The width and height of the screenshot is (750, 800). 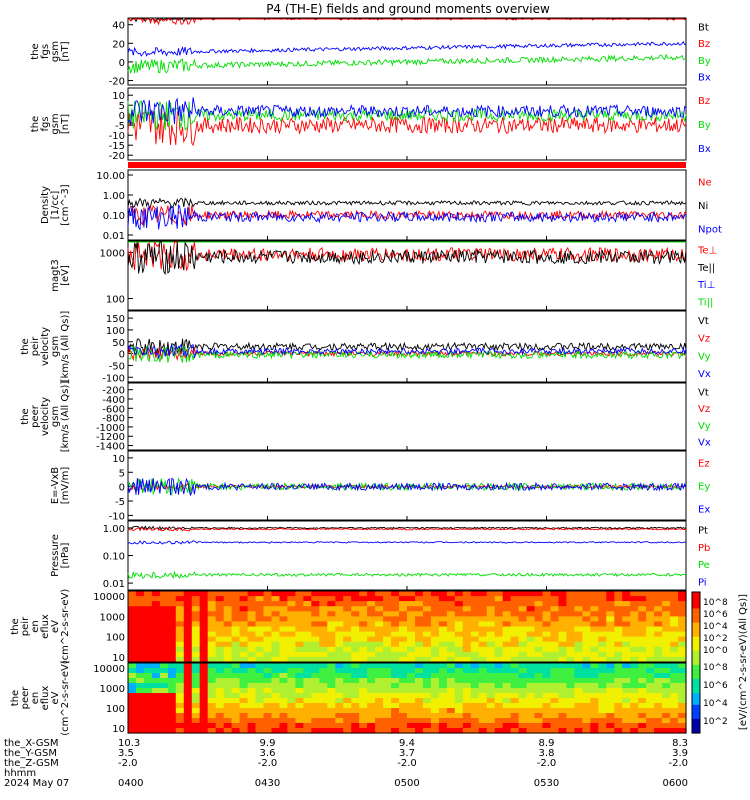 What do you see at coordinates (715, 627) in the screenshot?
I see `colorbar-tick-label: 10^4` at bounding box center [715, 627].